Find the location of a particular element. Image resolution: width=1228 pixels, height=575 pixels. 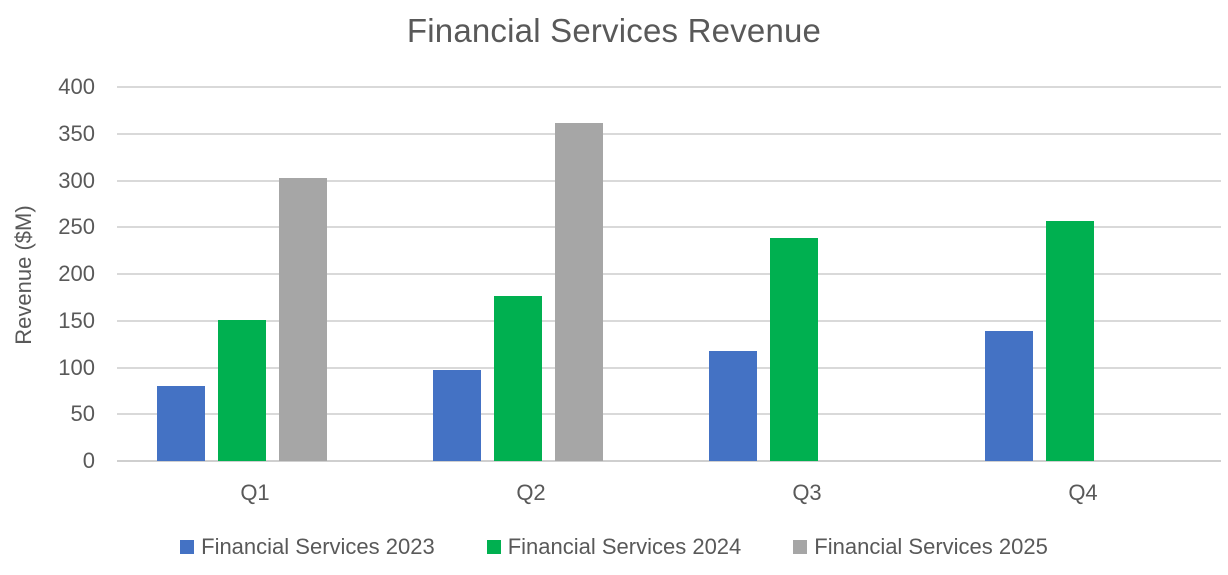

x-tick-label-q4: Q4 is located at coordinates (1083, 492).